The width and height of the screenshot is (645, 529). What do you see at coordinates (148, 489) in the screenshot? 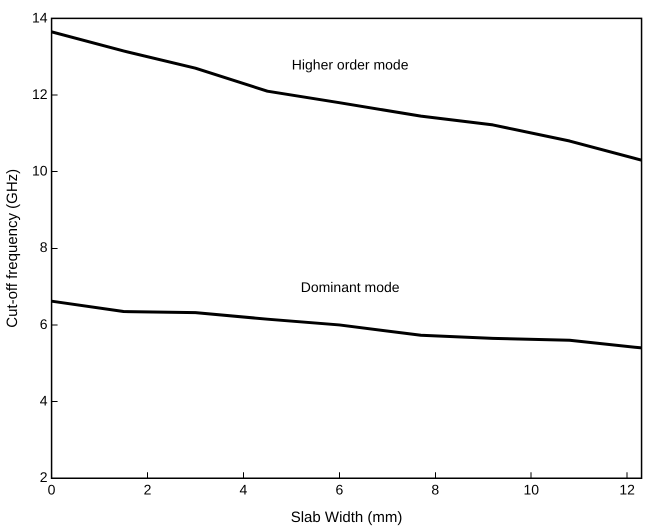
I see `x-tick-label: 2` at bounding box center [148, 489].